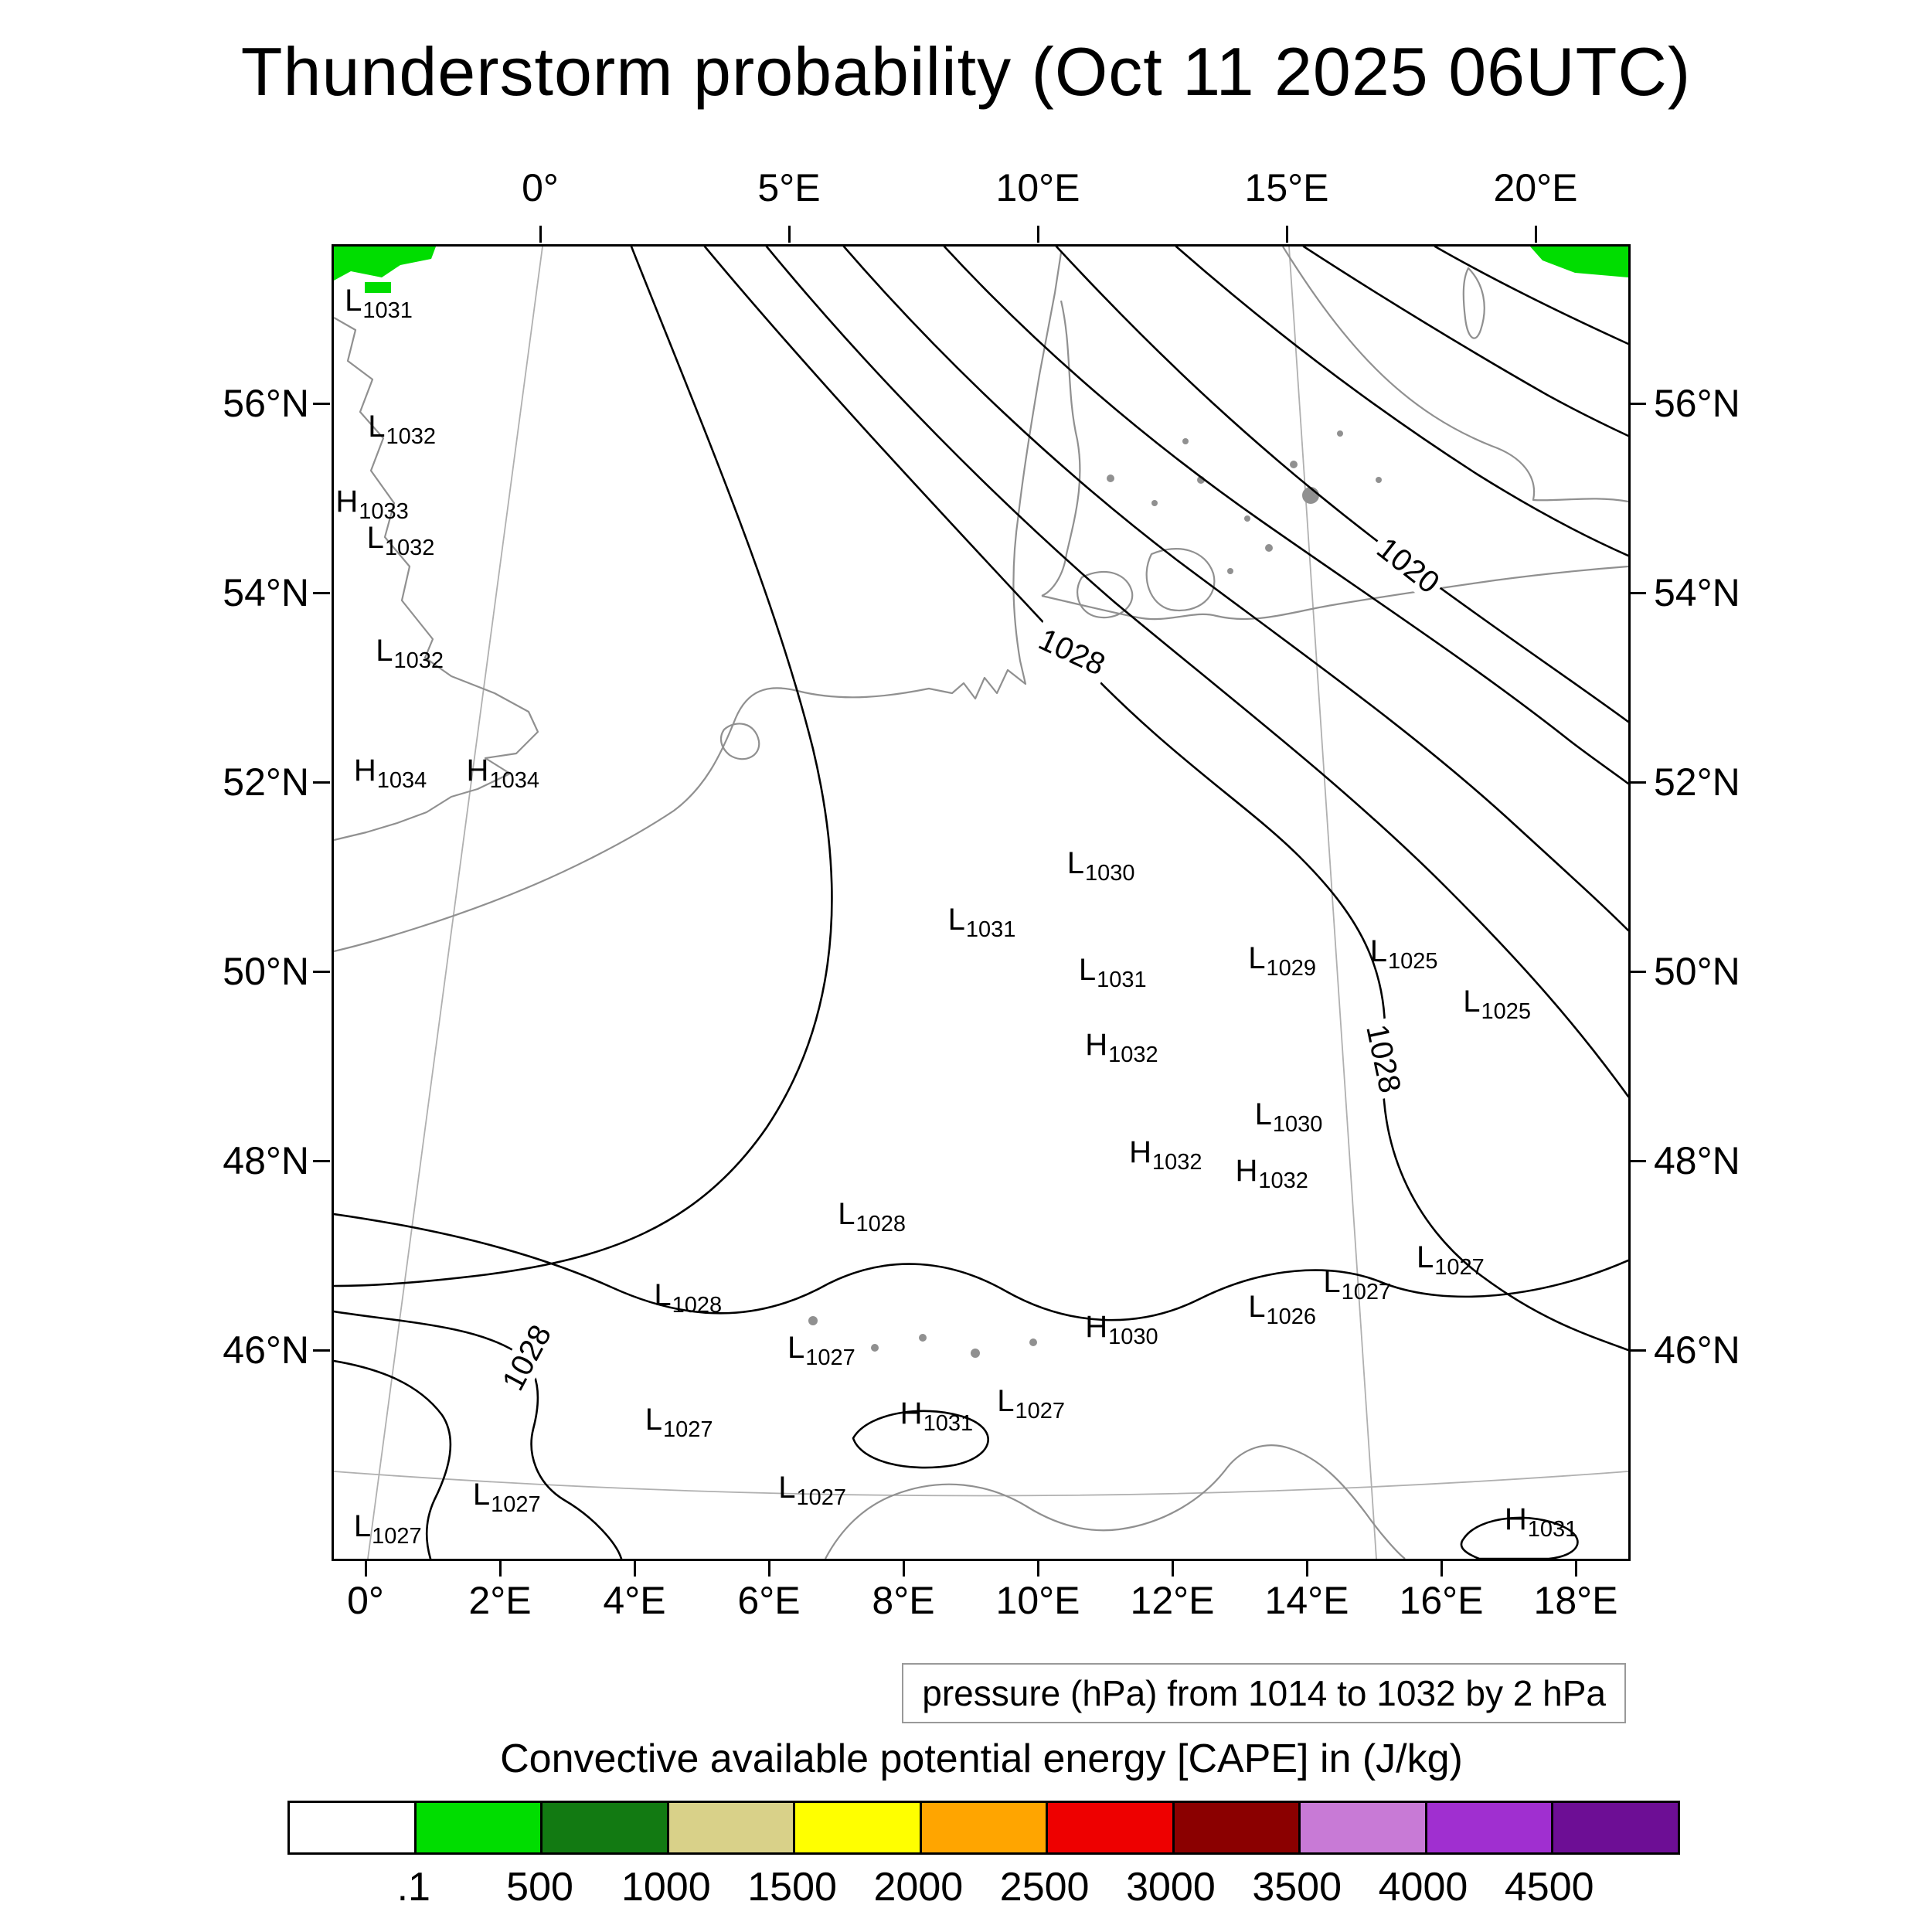 This screenshot has width=1932, height=1932. Describe the element at coordinates (266, 782) in the screenshot. I see `axis-left-label: 52°N` at that location.